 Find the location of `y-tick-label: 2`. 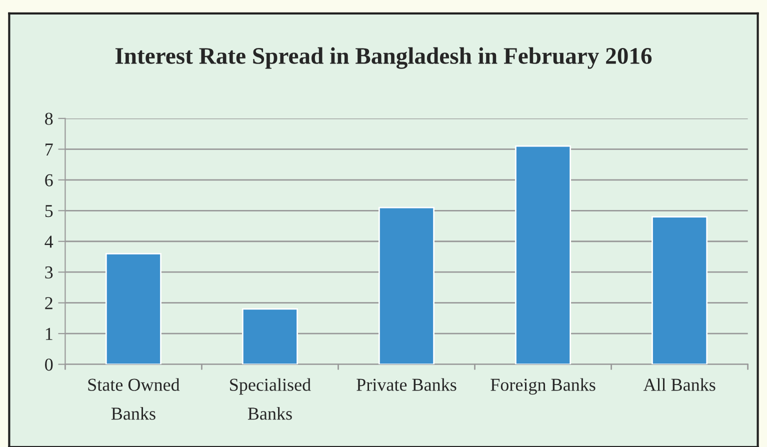

y-tick-label: 2 is located at coordinates (48, 303).